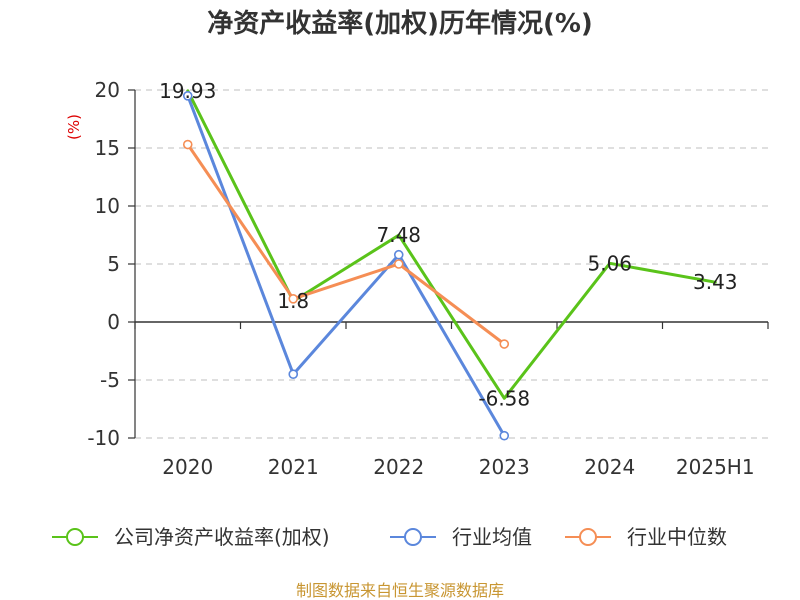  I want to click on source-footer: 制图数据来自恒生聚源数据库, so click(400, 590).